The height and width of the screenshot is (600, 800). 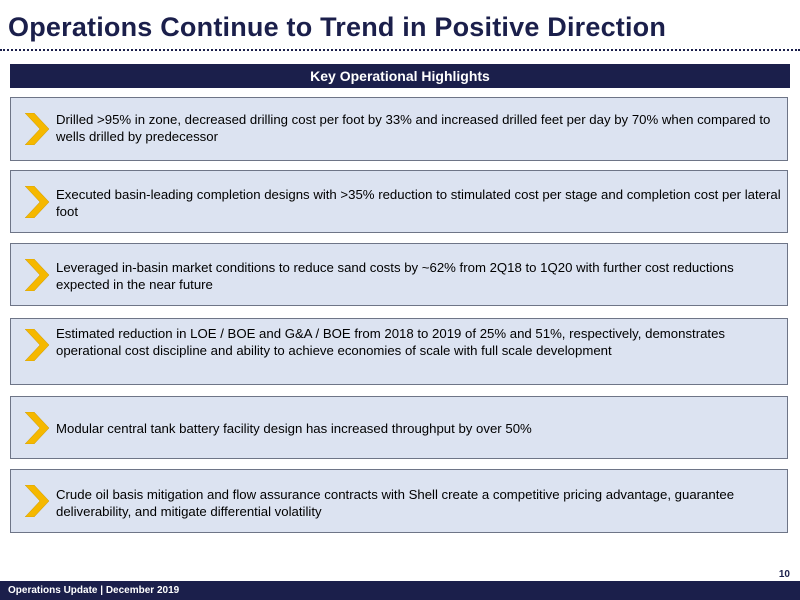 I want to click on page-number: 10, so click(x=784, y=574).